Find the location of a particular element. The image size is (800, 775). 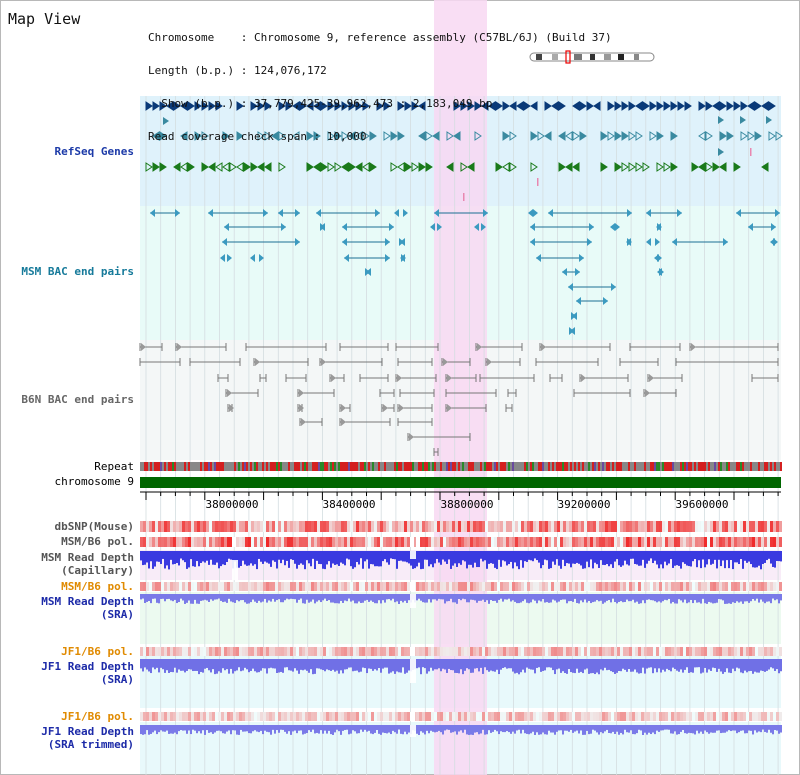

gap is located at coordinates (412, 716).